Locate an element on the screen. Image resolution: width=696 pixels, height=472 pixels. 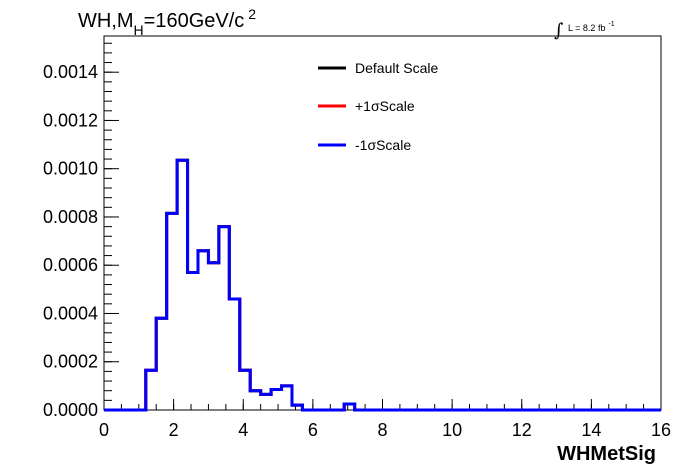
x-tick-label: 6 is located at coordinates (313, 430).